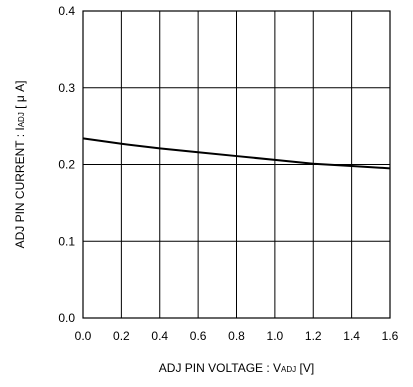 This screenshot has width=413, height=387. What do you see at coordinates (288, 369) in the screenshot?
I see `x-axis-label-sub: ADJ` at bounding box center [288, 369].